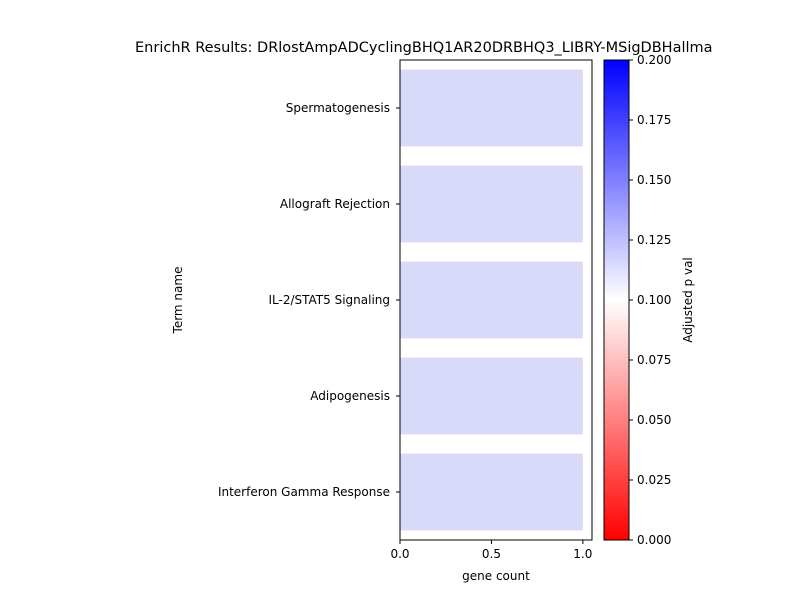  What do you see at coordinates (654, 60) in the screenshot?
I see `colorbar-tick-label: 0.200` at bounding box center [654, 60].